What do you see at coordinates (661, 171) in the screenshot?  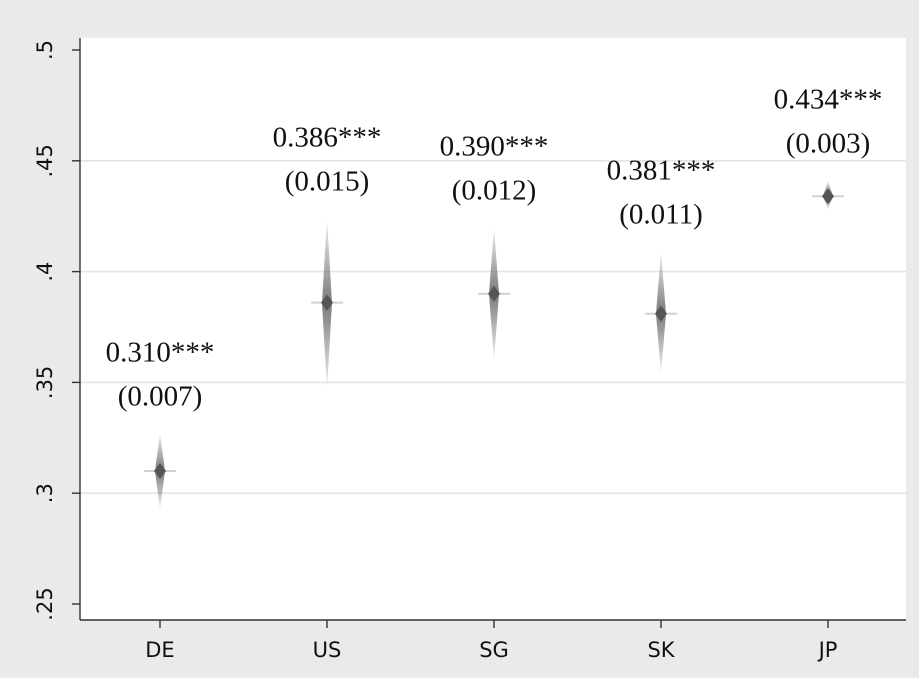 I see `coefficient-label: 0.381***` at bounding box center [661, 171].